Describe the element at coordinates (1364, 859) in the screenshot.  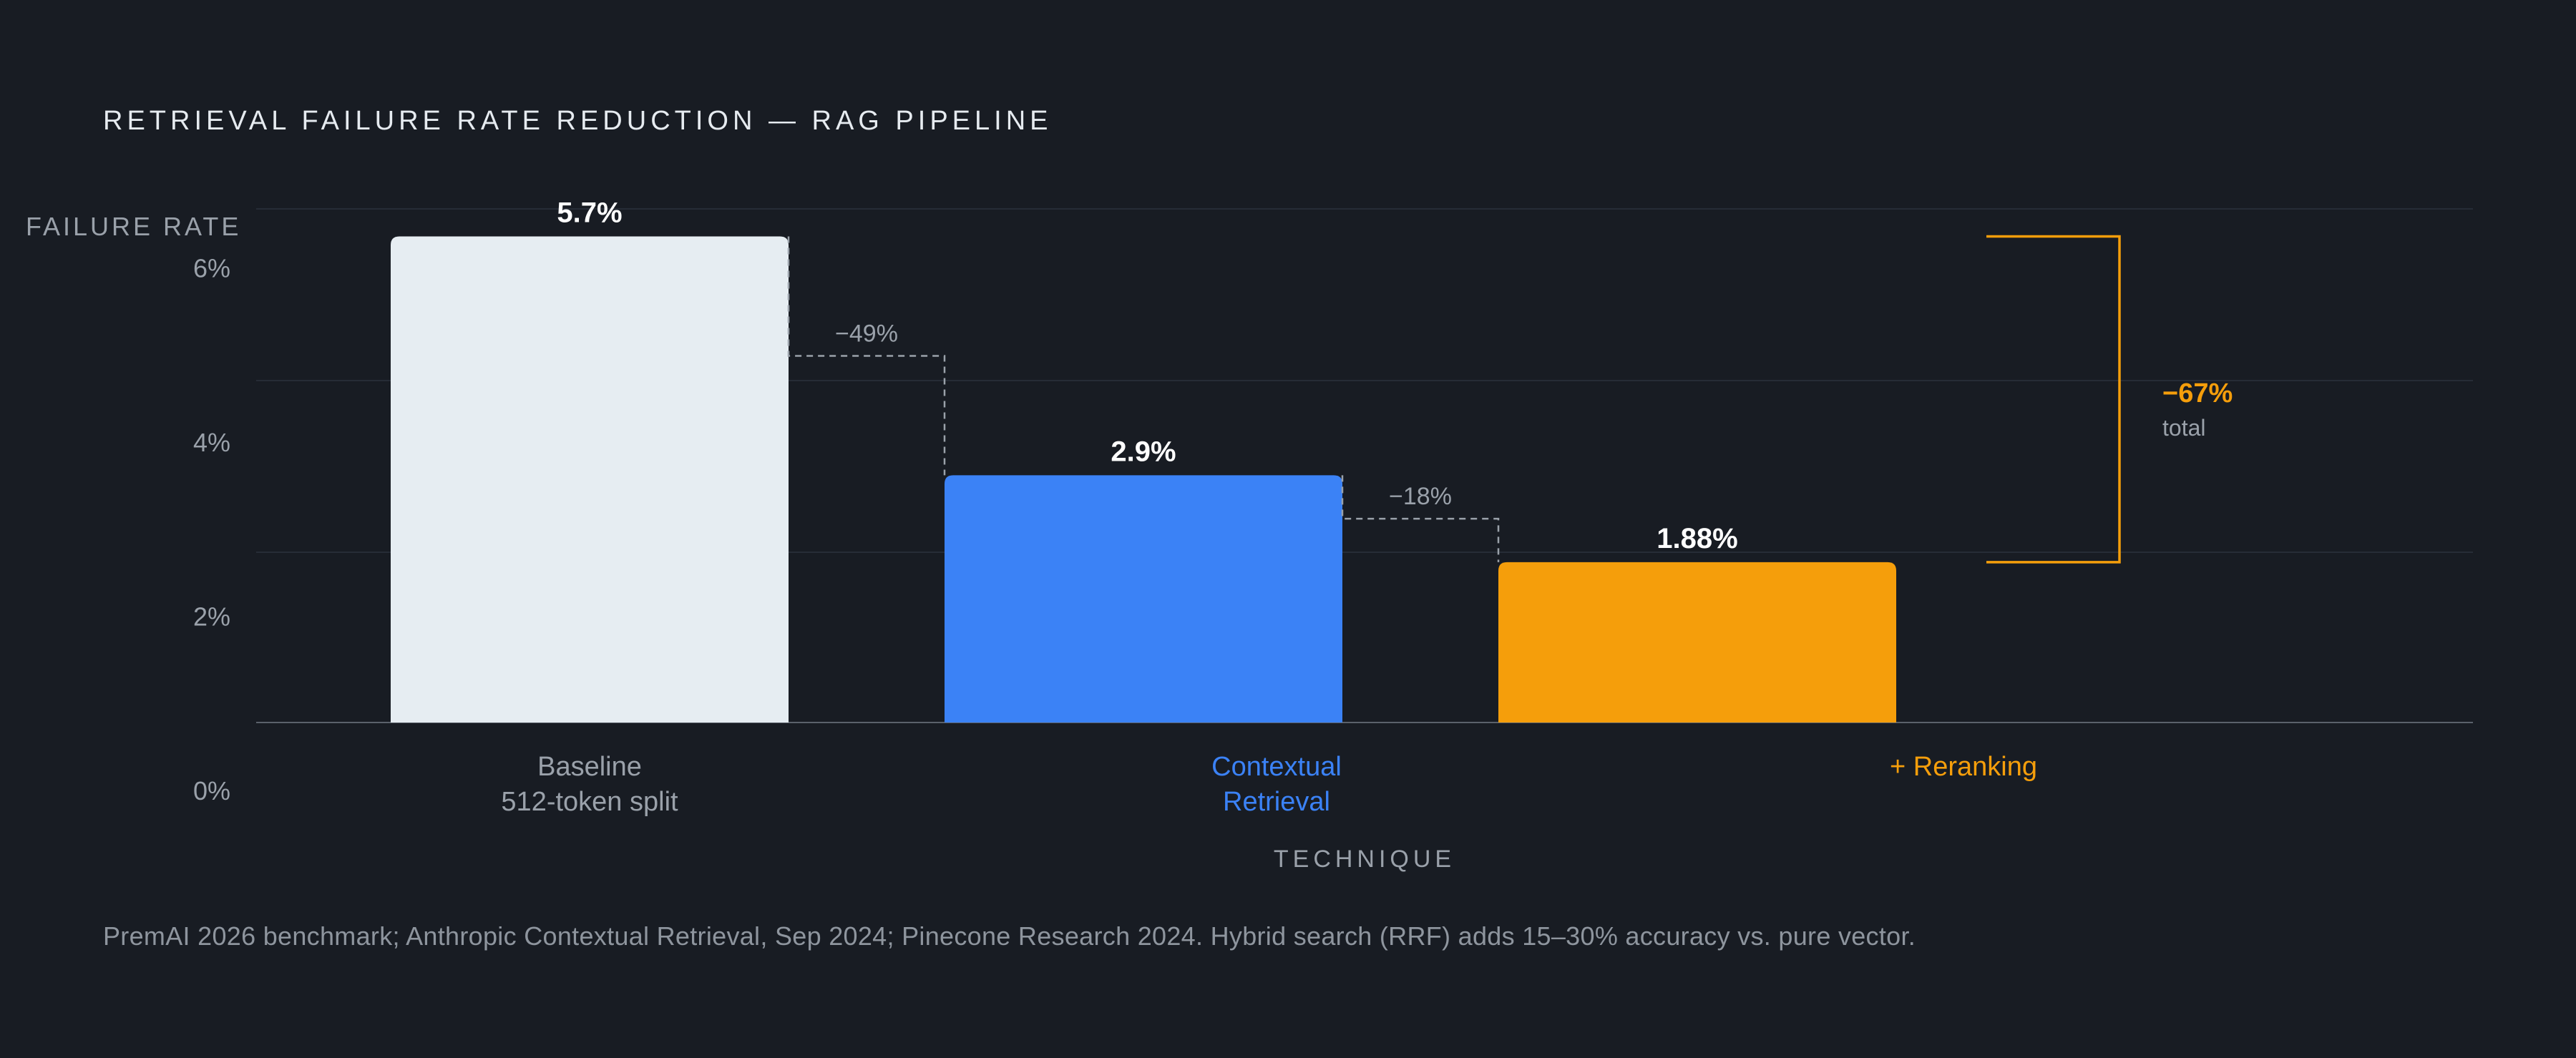
I see `x-axis-title: TECHNIQUE` at that location.